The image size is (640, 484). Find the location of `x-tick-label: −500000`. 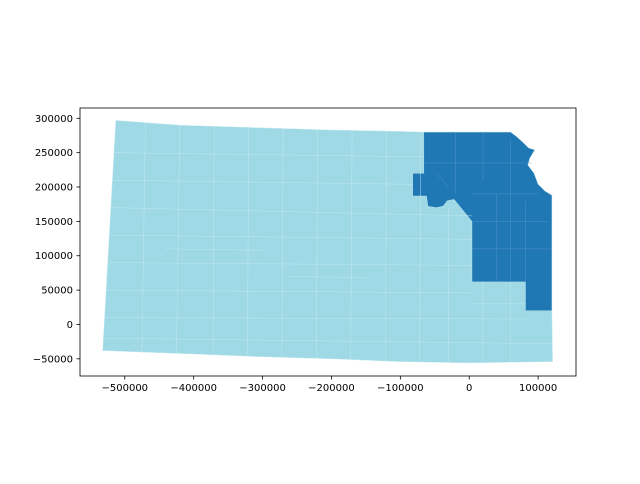

x-tick-label: −500000 is located at coordinates (124, 388).